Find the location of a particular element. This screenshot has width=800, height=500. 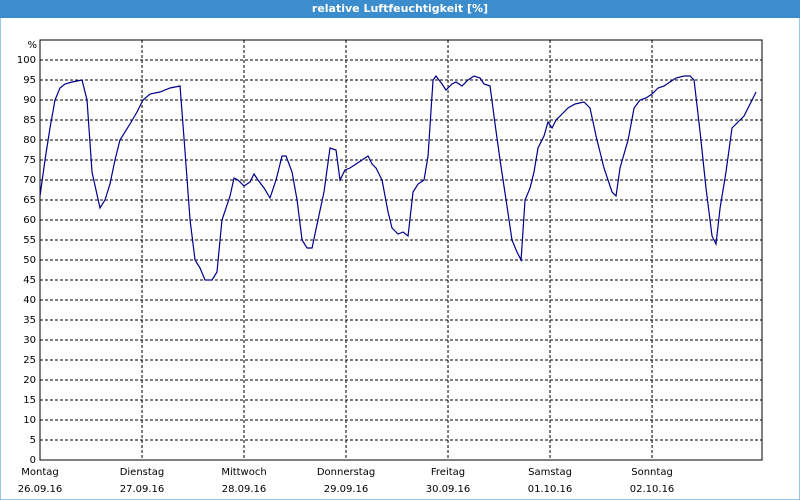

y-tick-label: 0 is located at coordinates (33, 460).